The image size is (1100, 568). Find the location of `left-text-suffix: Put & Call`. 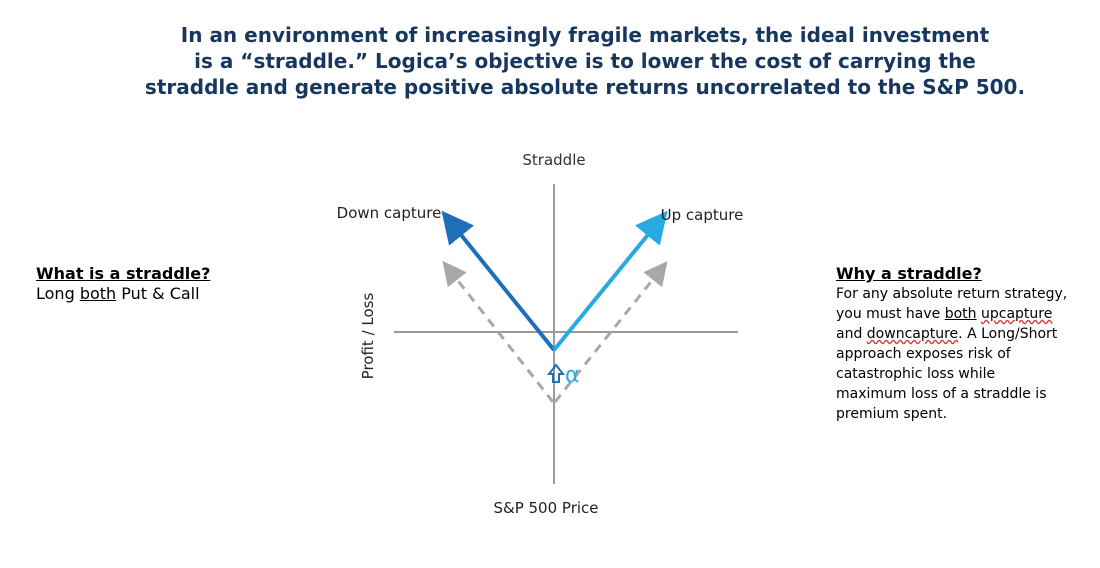

left-text-suffix: Put & Call is located at coordinates (158, 293).